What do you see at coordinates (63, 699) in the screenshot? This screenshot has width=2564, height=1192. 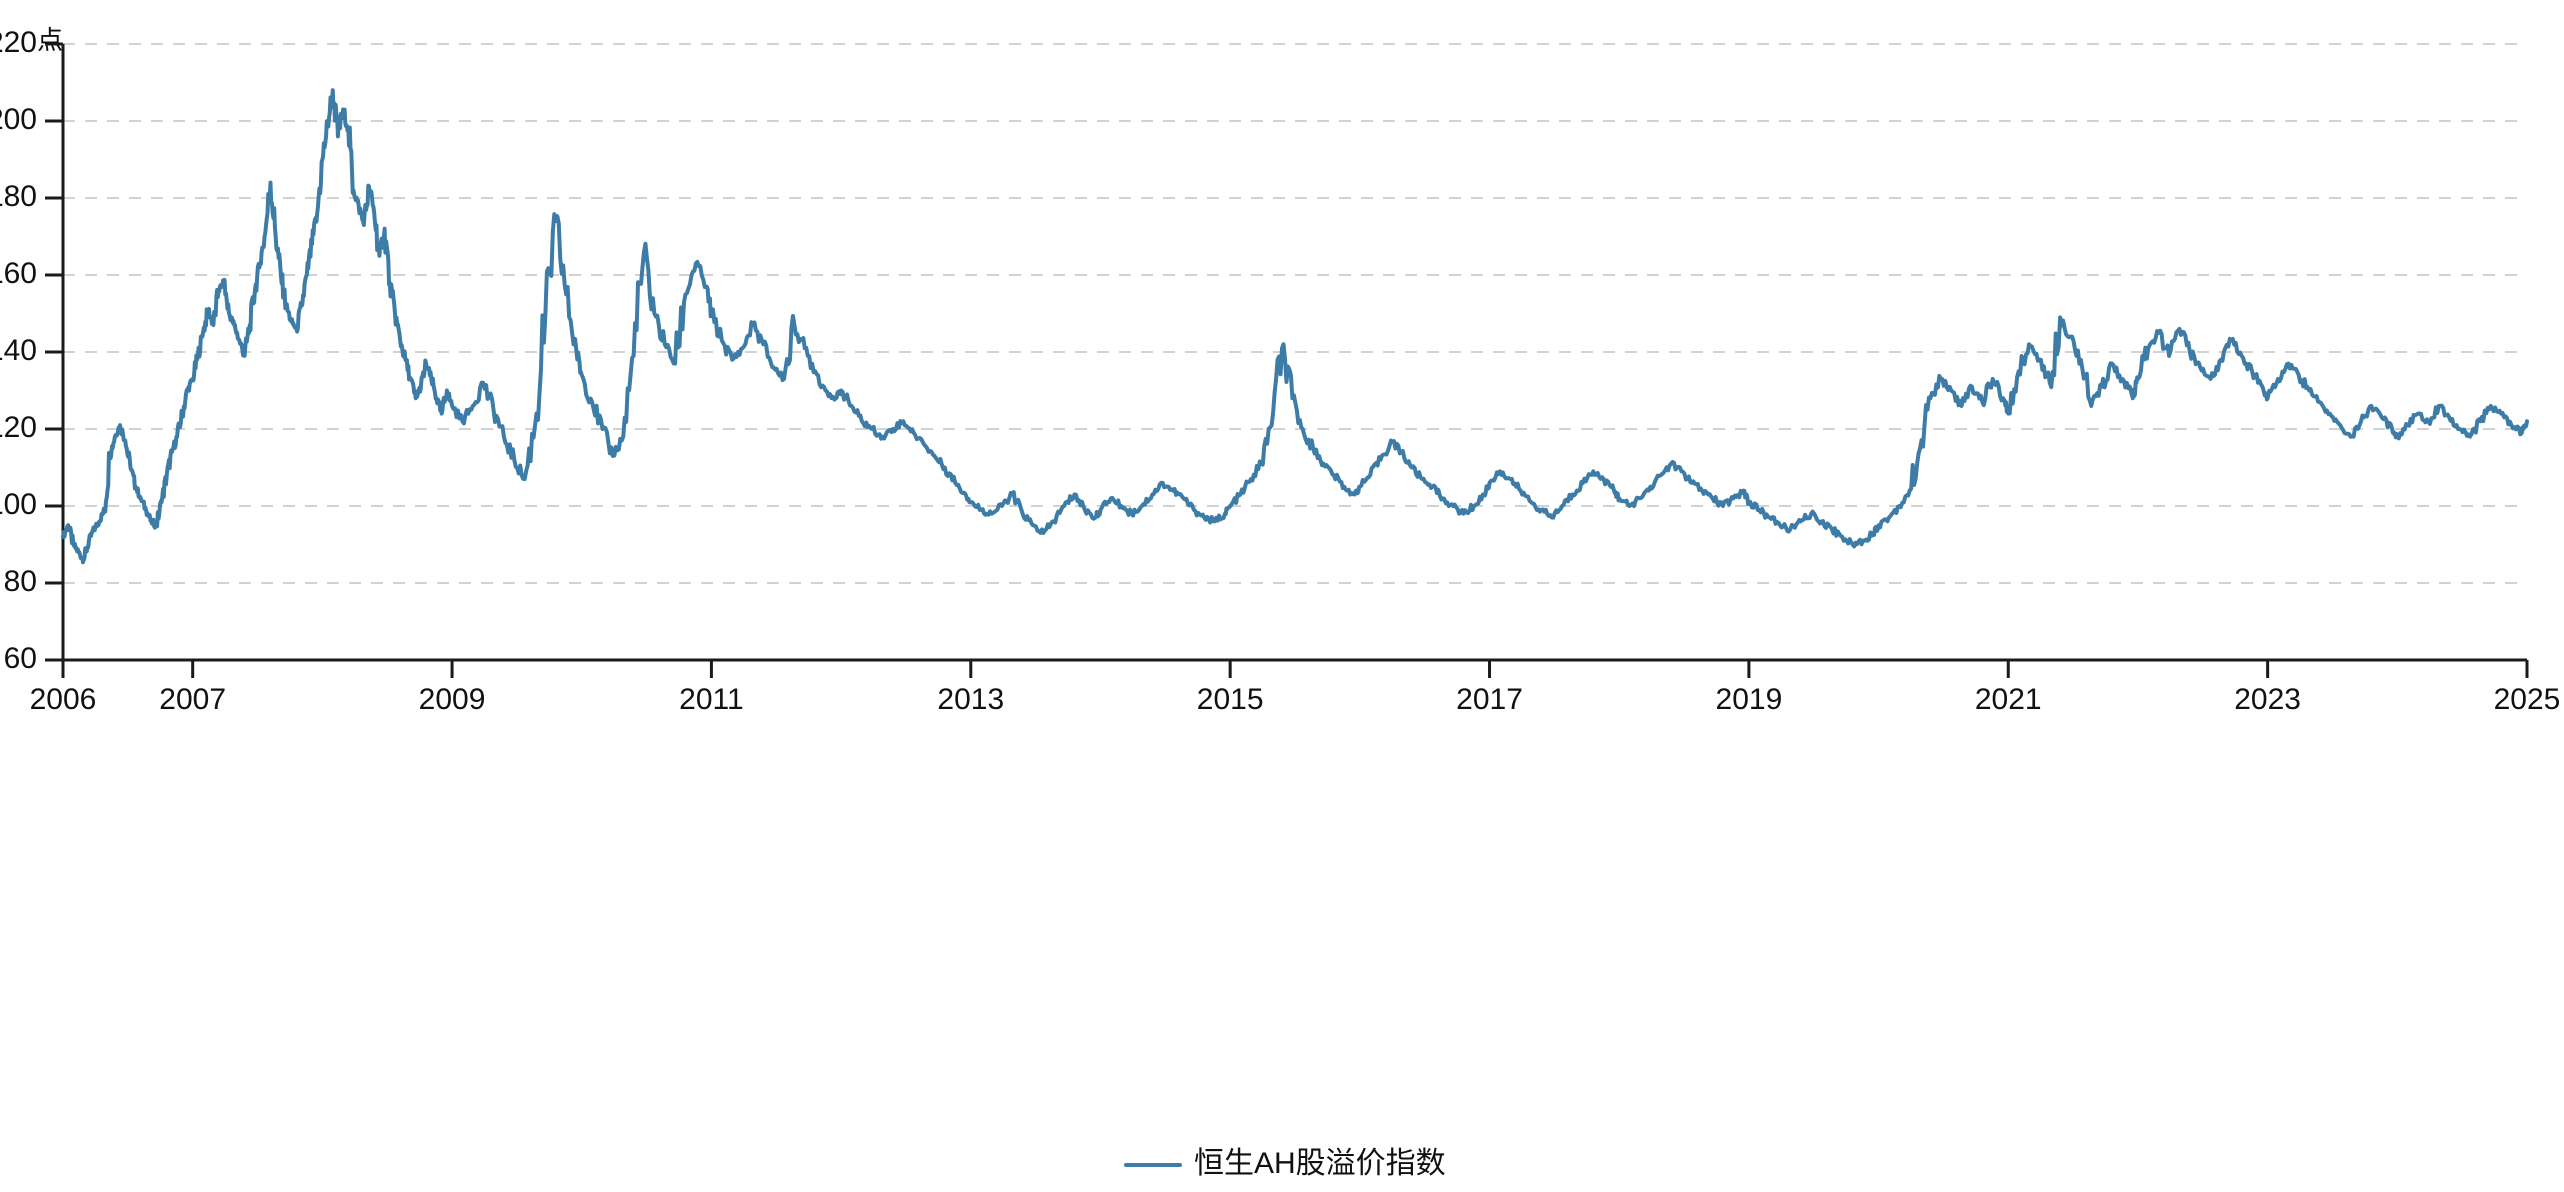 I see `x-axis-tick-label: 2006` at bounding box center [63, 699].